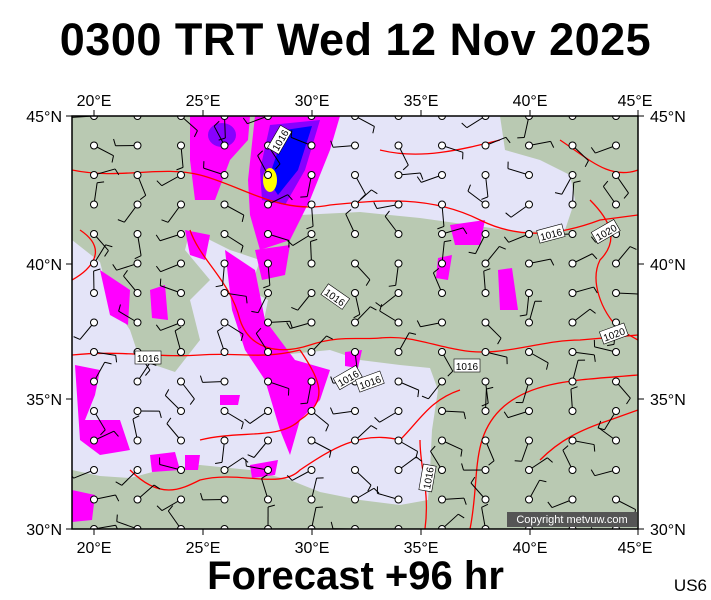 The width and height of the screenshot is (711, 600). Describe the element at coordinates (690, 585) in the screenshot. I see `model-code: US6` at that location.